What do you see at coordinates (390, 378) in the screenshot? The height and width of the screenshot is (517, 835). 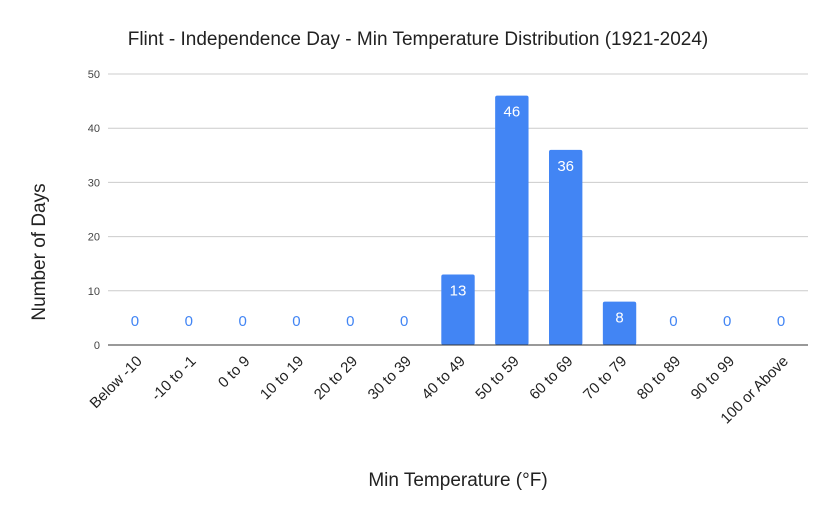 I see `x-tick-label: 30 to 39` at bounding box center [390, 378].